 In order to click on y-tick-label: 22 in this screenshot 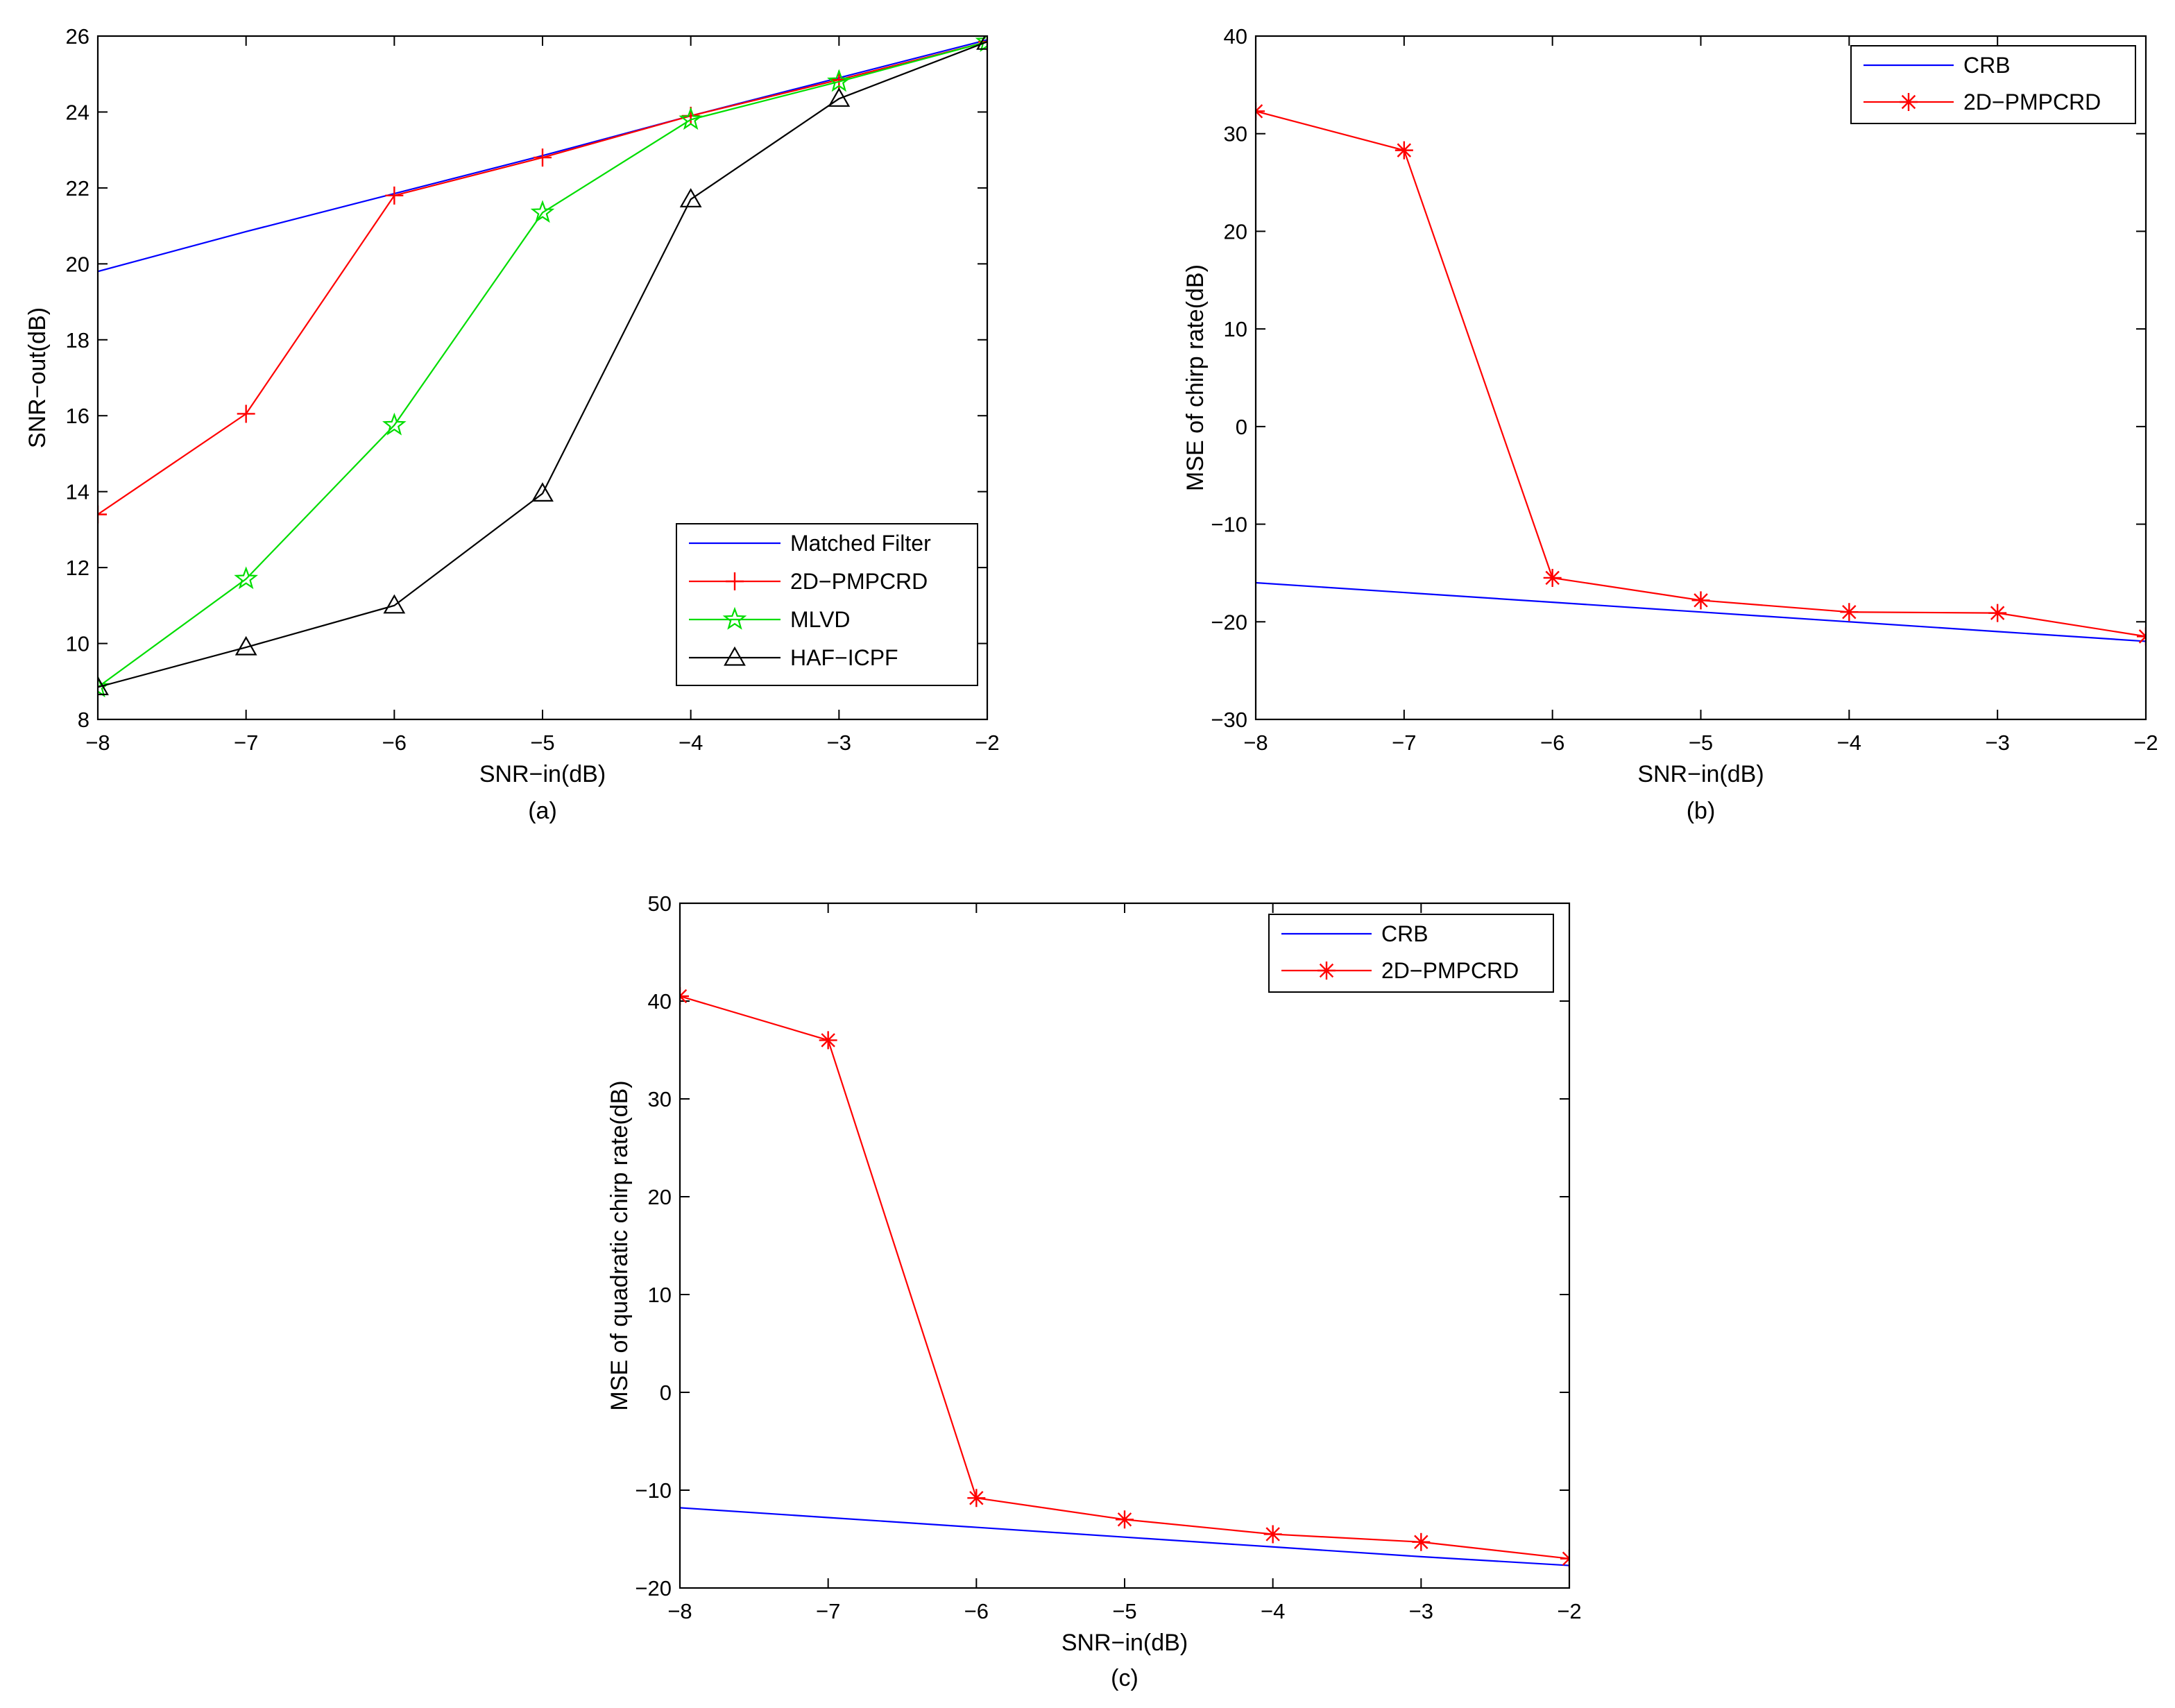, I will do `click(77, 188)`.